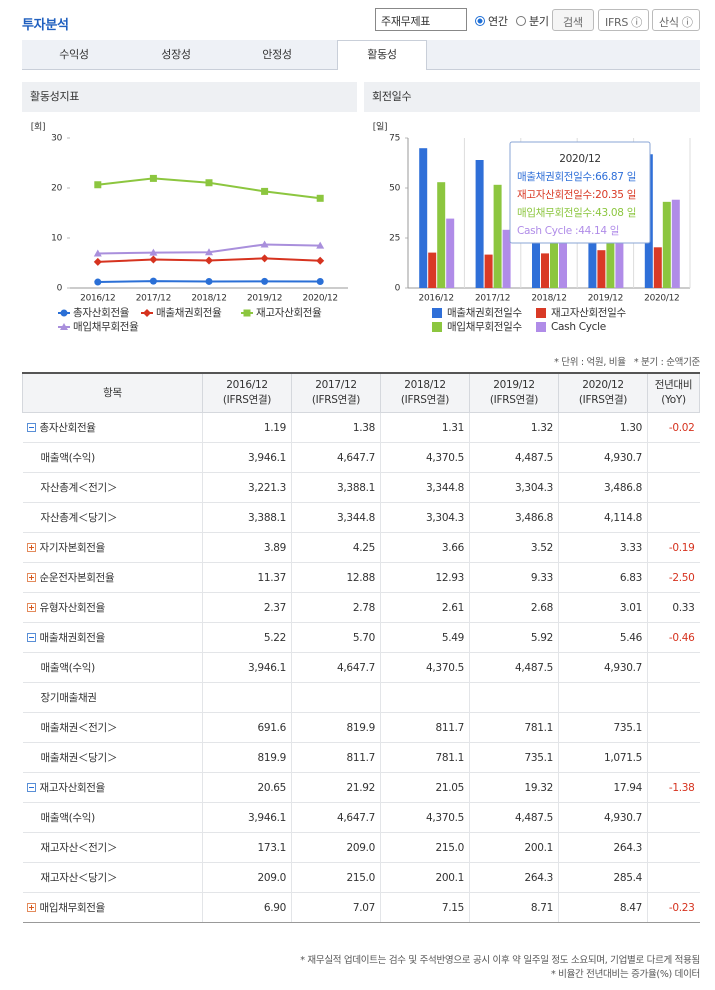 This screenshot has width=715, height=990. Describe the element at coordinates (514, 385) in the screenshot. I see `period: 2019/12` at that location.